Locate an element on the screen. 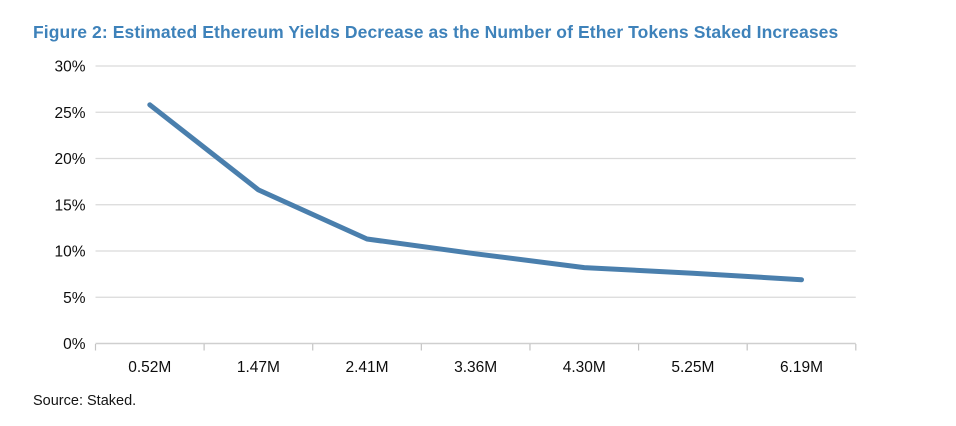 The height and width of the screenshot is (426, 956). y-tick-label: 15% is located at coordinates (69, 205).